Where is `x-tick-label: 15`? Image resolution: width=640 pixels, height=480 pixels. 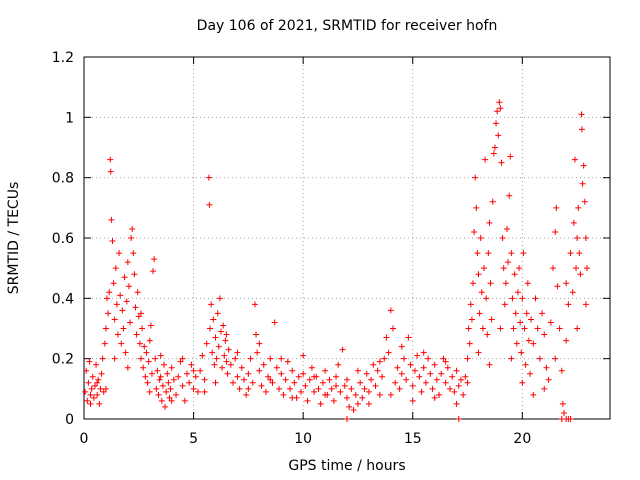 x-tick-label: 15 is located at coordinates (413, 439).